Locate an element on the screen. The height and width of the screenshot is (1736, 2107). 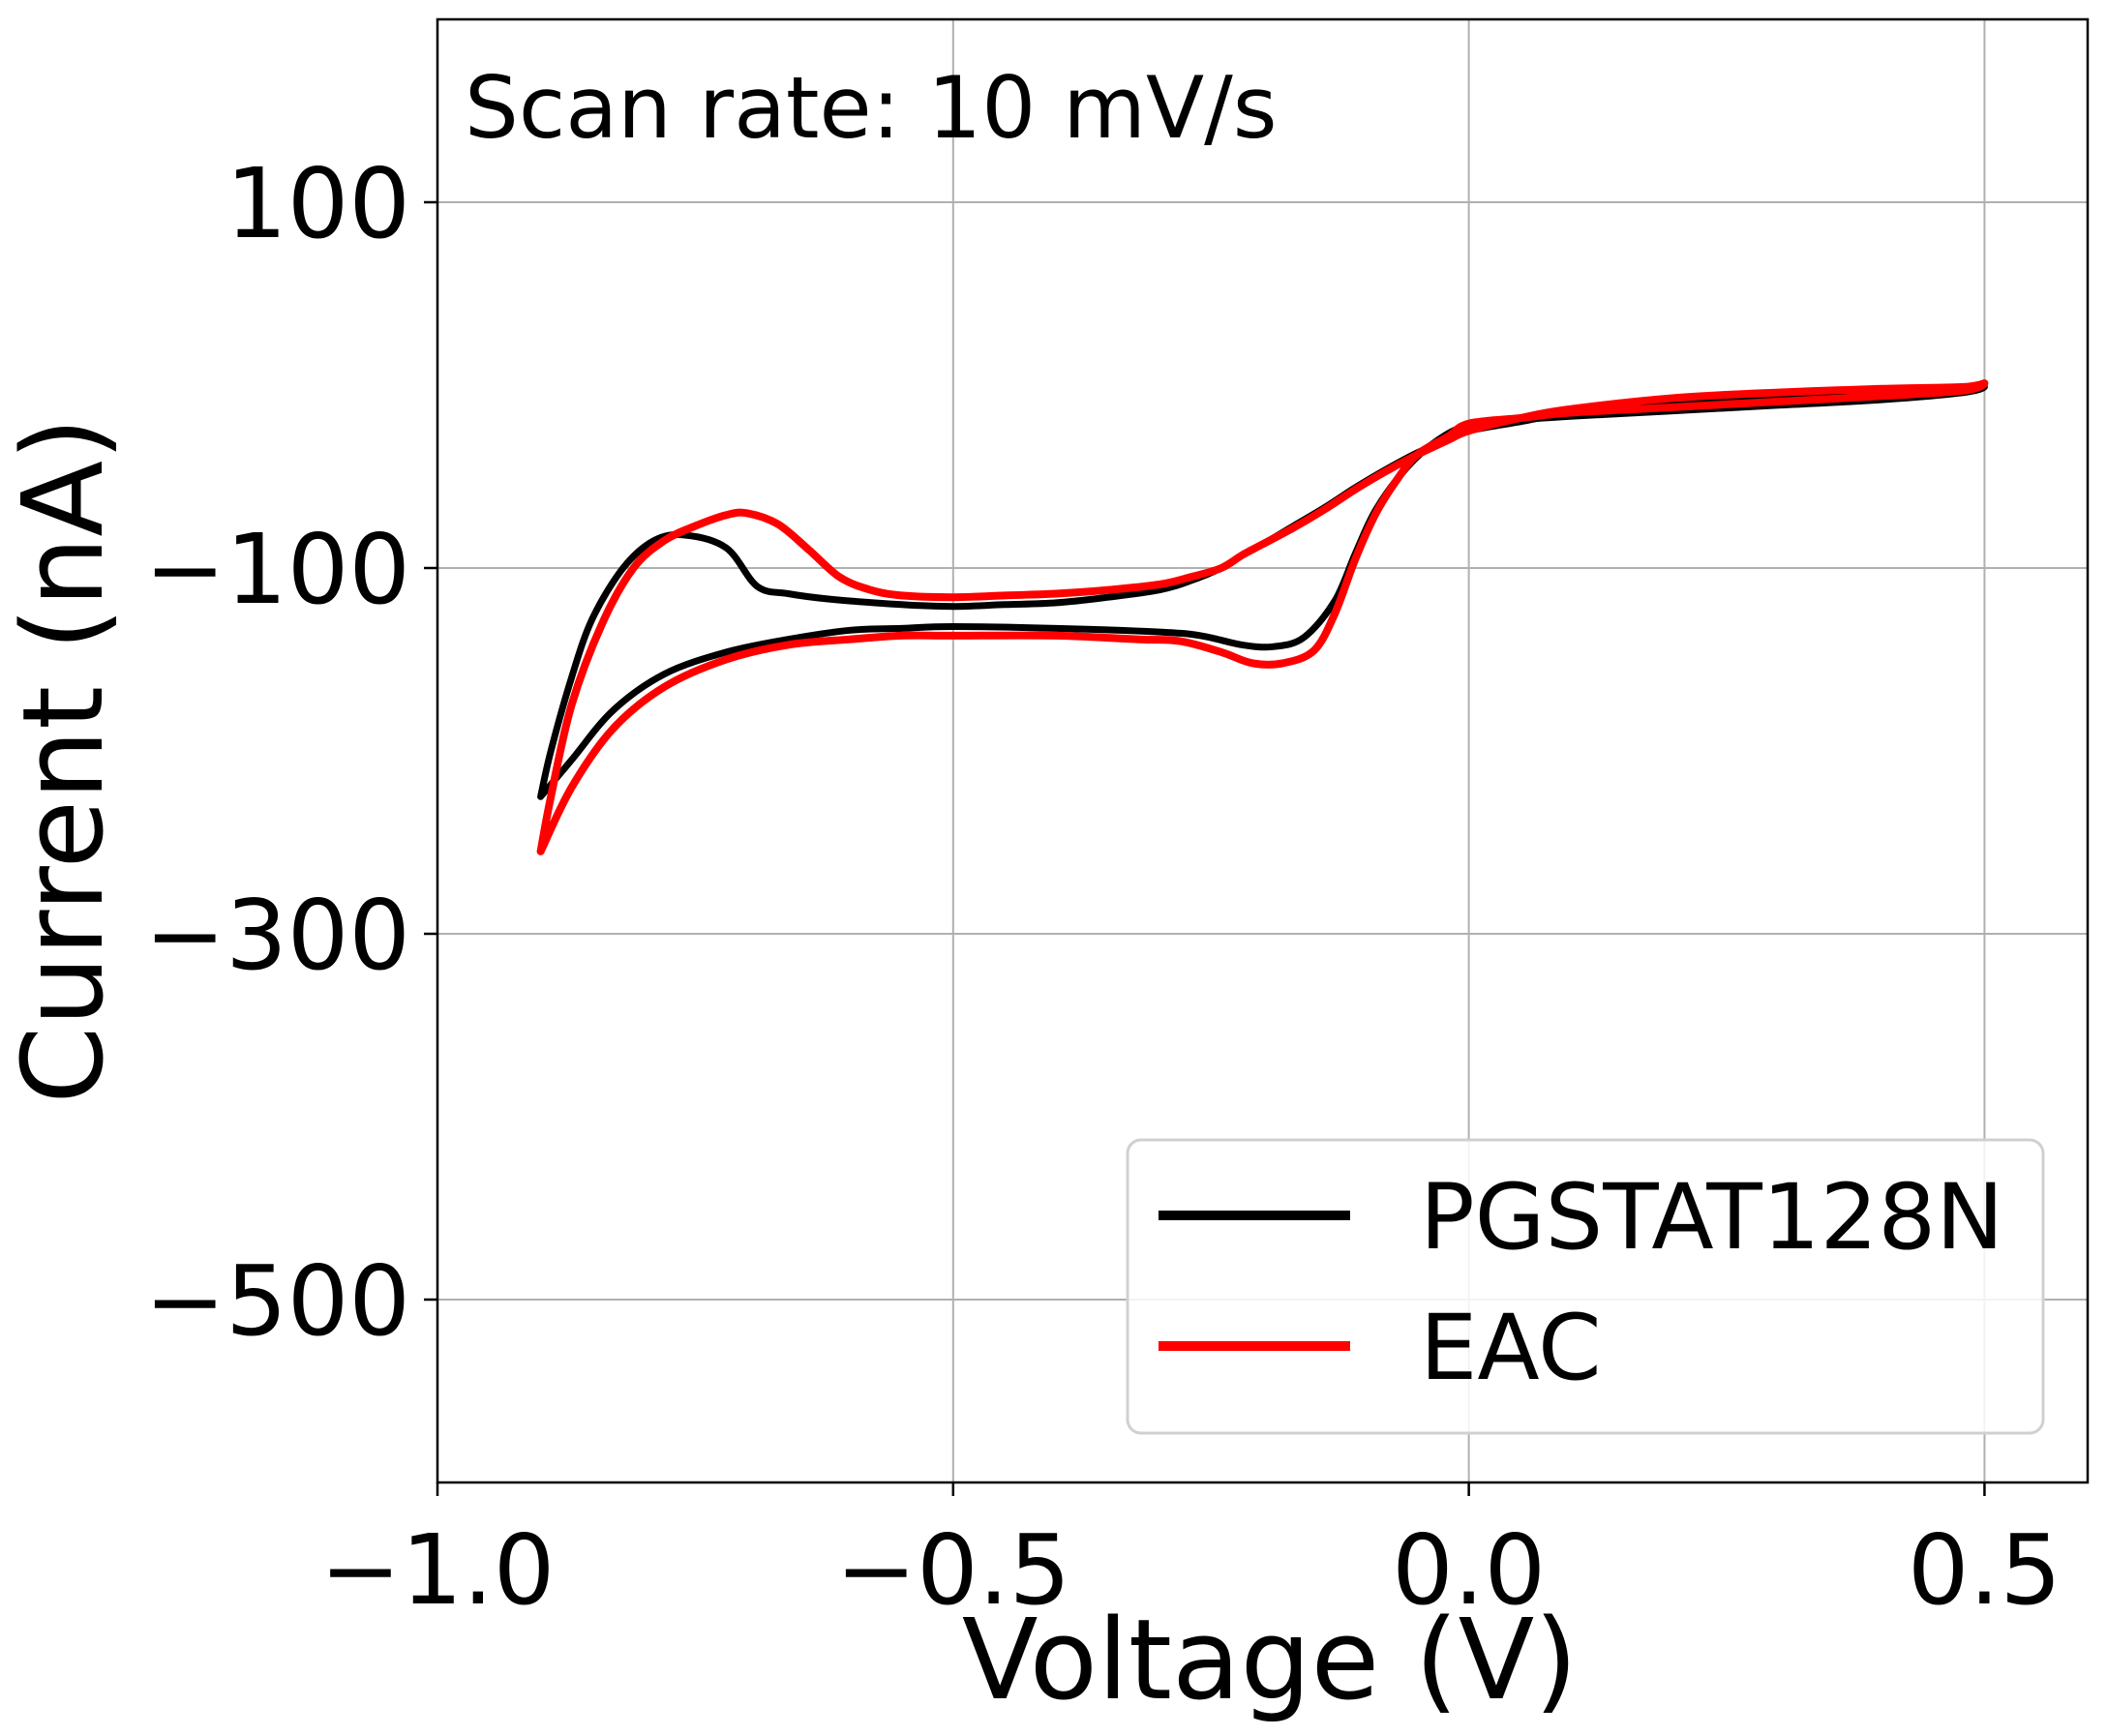
x-tick-label: 0.0 is located at coordinates (1469, 1570).